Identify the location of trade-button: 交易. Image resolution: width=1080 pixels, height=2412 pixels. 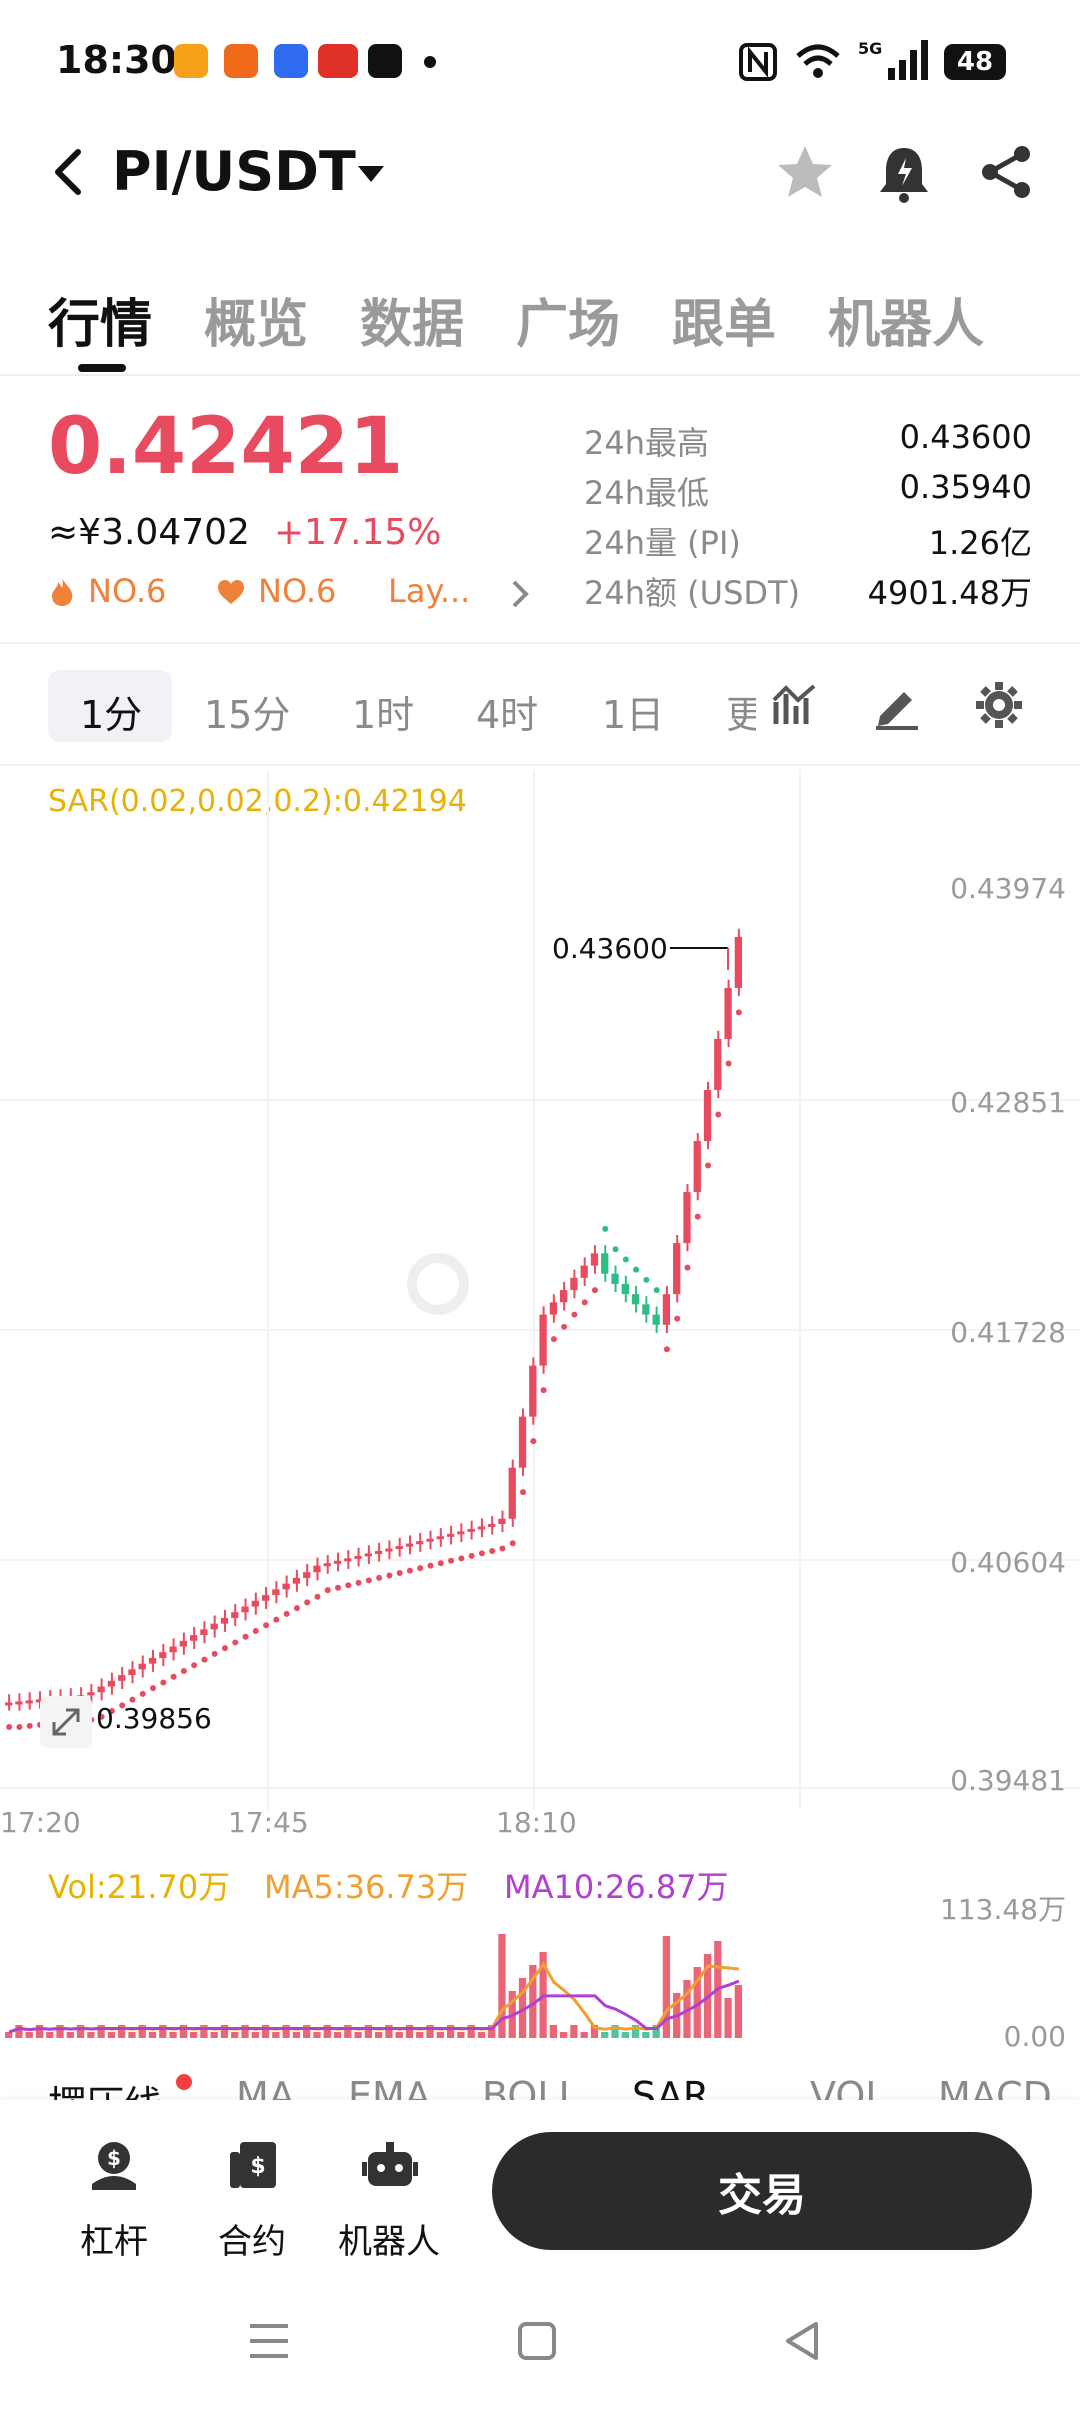
(762, 2191).